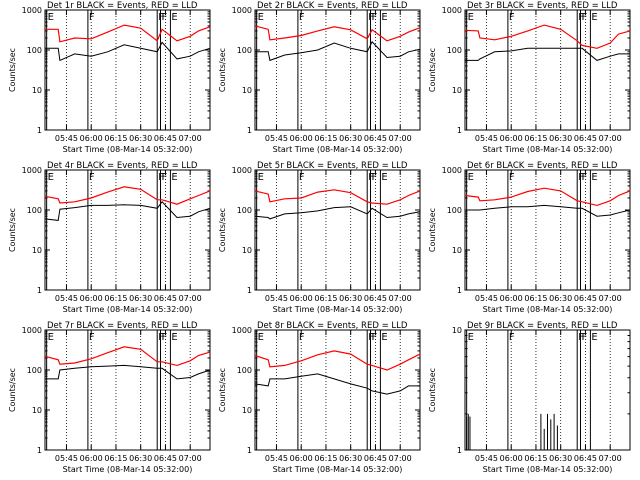 Image resolution: width=640 pixels, height=480 pixels. What do you see at coordinates (542, 6) in the screenshot?
I see `plot-title: Det 3r BLACK = Events, RED = LLD` at bounding box center [542, 6].